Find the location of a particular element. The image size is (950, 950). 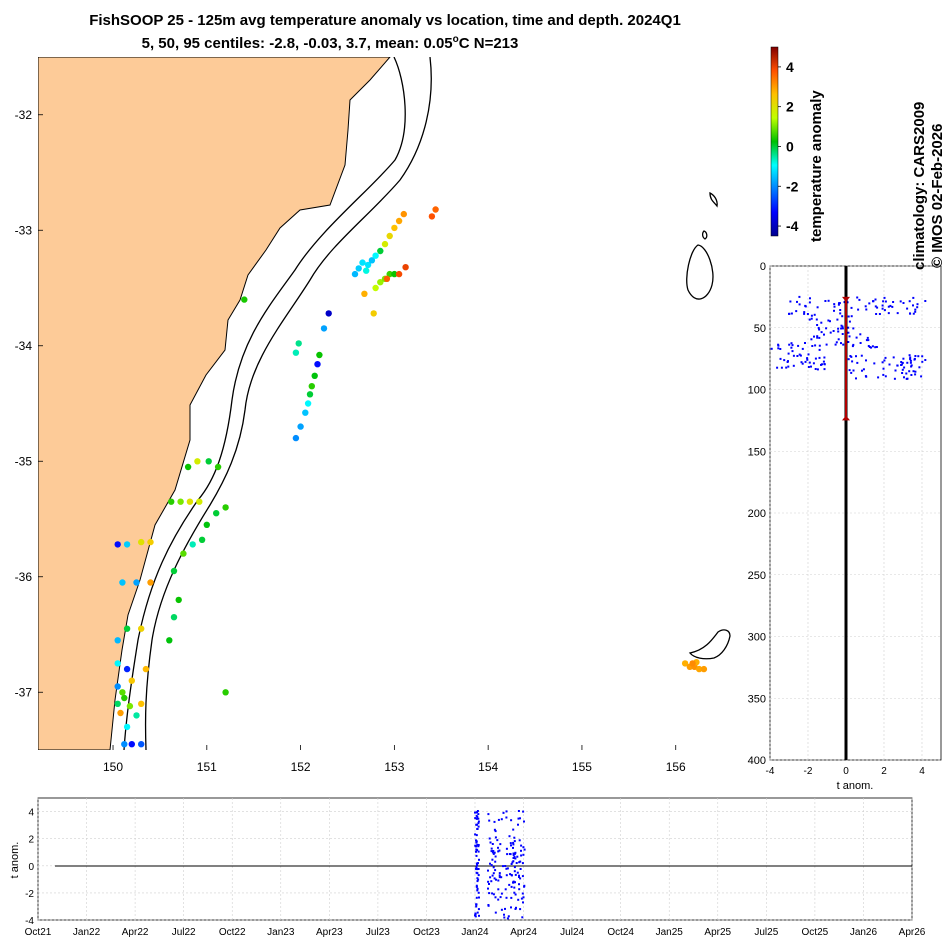

colorbar-tick-label-2: 2 is located at coordinates (790, 107).